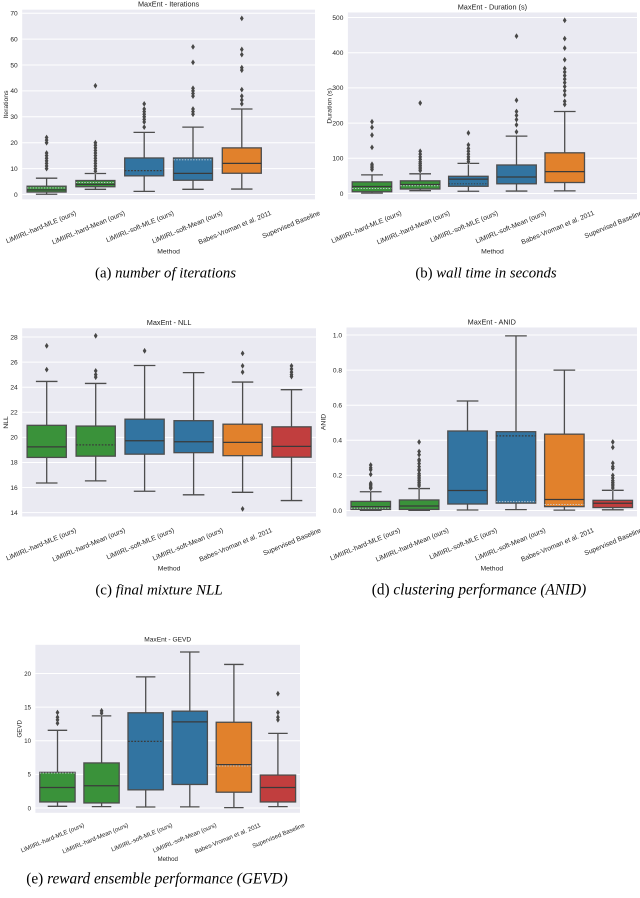 This screenshot has width=640, height=898. I want to click on svg-text:(d) clustering performance (AN: (d) clustering performance (ANID), so click(479, 590).